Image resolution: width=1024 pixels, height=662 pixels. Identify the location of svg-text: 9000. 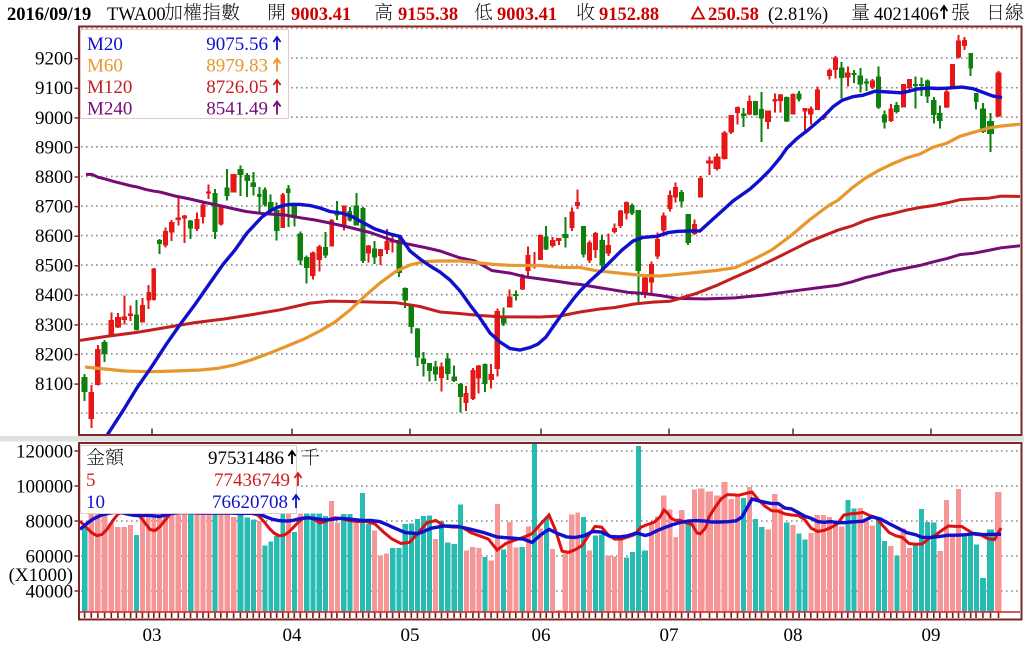
(54, 118).